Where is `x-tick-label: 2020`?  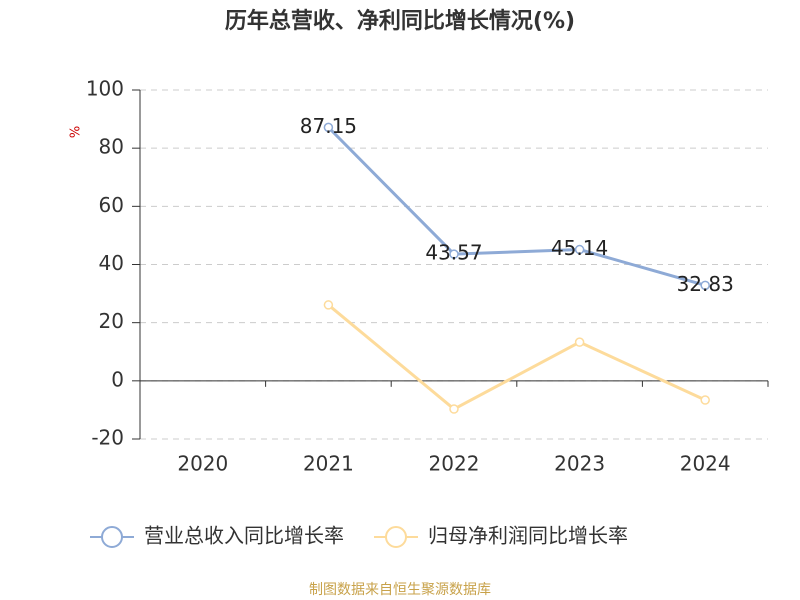
x-tick-label: 2020 is located at coordinates (202, 464).